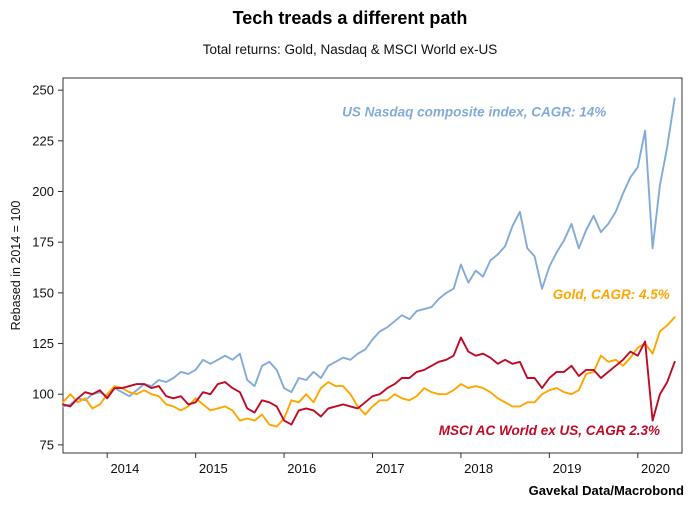  What do you see at coordinates (611, 294) in the screenshot?
I see `series-annotation: Gold, CAGR: 4.5%` at bounding box center [611, 294].